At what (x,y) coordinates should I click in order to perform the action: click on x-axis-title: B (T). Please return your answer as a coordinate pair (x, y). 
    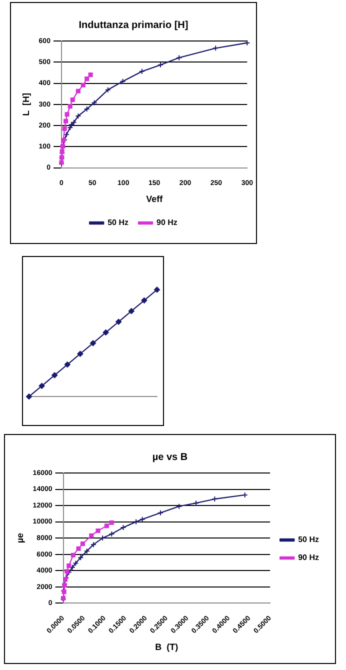
    Looking at the image, I should click on (166, 647).